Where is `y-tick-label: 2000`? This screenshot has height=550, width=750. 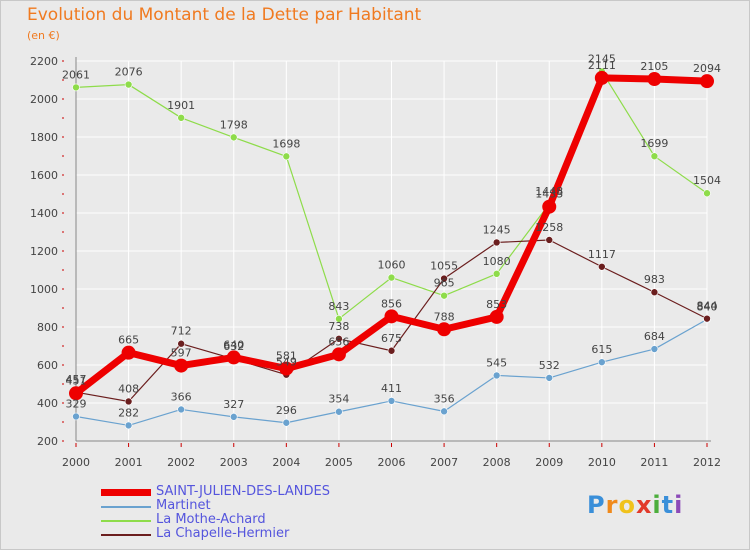
y-tick-label: 2000 is located at coordinates (44, 99).